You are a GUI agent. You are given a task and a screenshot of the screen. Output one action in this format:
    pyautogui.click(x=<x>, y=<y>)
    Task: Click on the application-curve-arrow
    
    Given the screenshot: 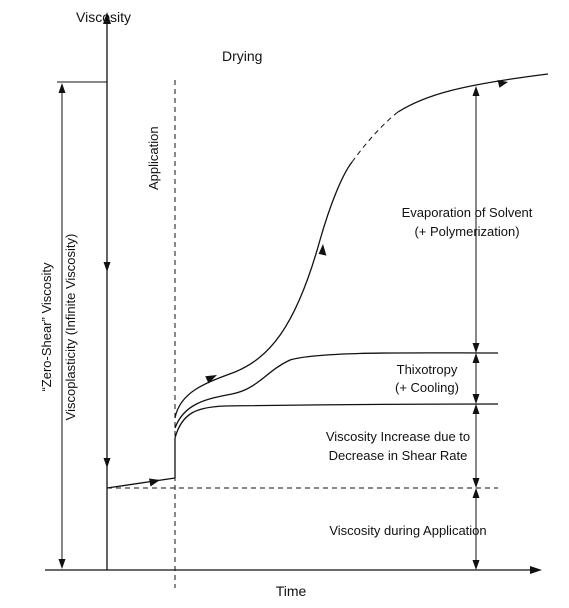 What is the action you would take?
    pyautogui.click(x=154, y=482)
    